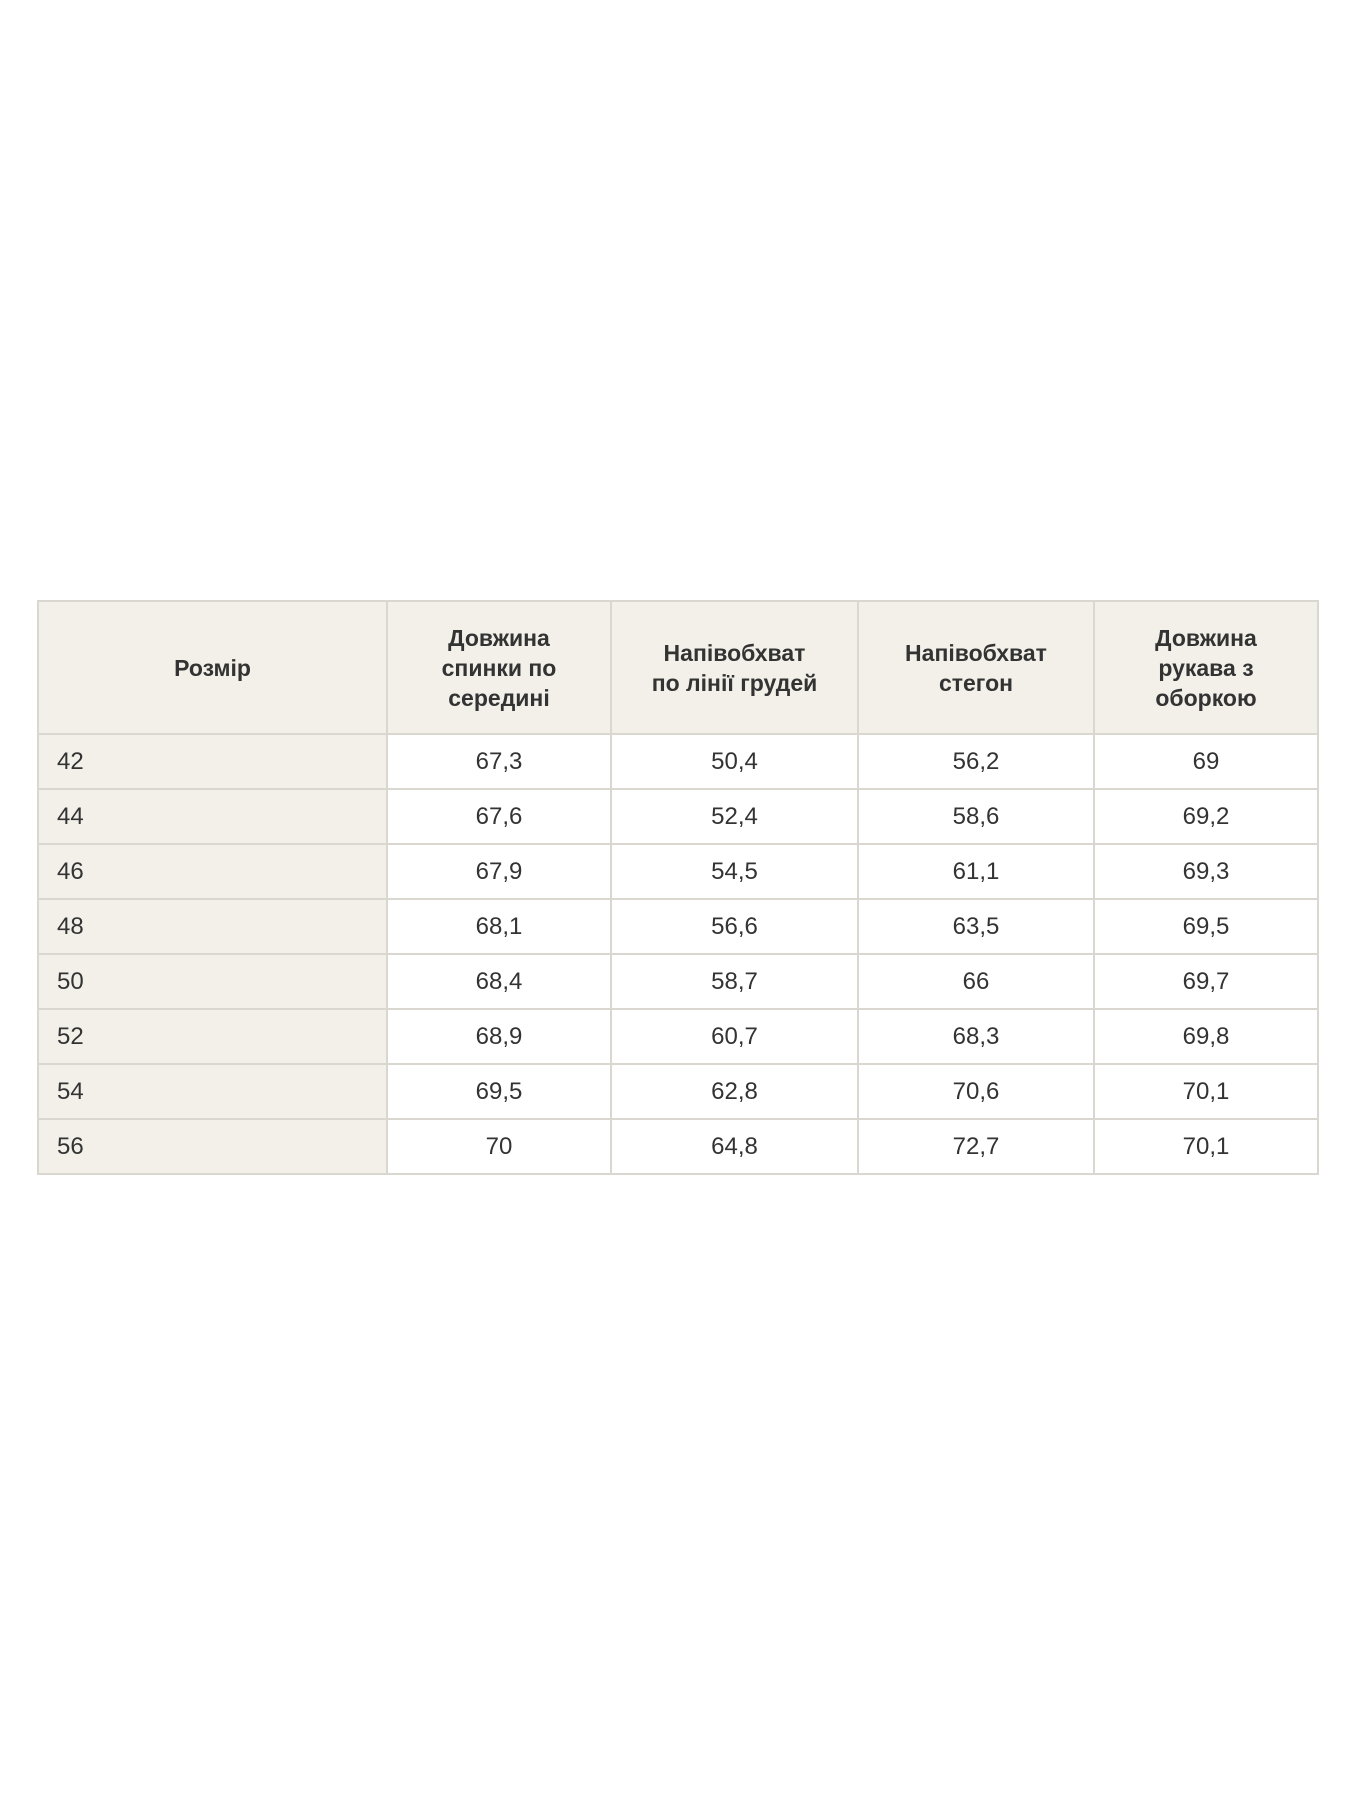  Describe the element at coordinates (212, 816) in the screenshot. I see `size-cell: 44` at that location.